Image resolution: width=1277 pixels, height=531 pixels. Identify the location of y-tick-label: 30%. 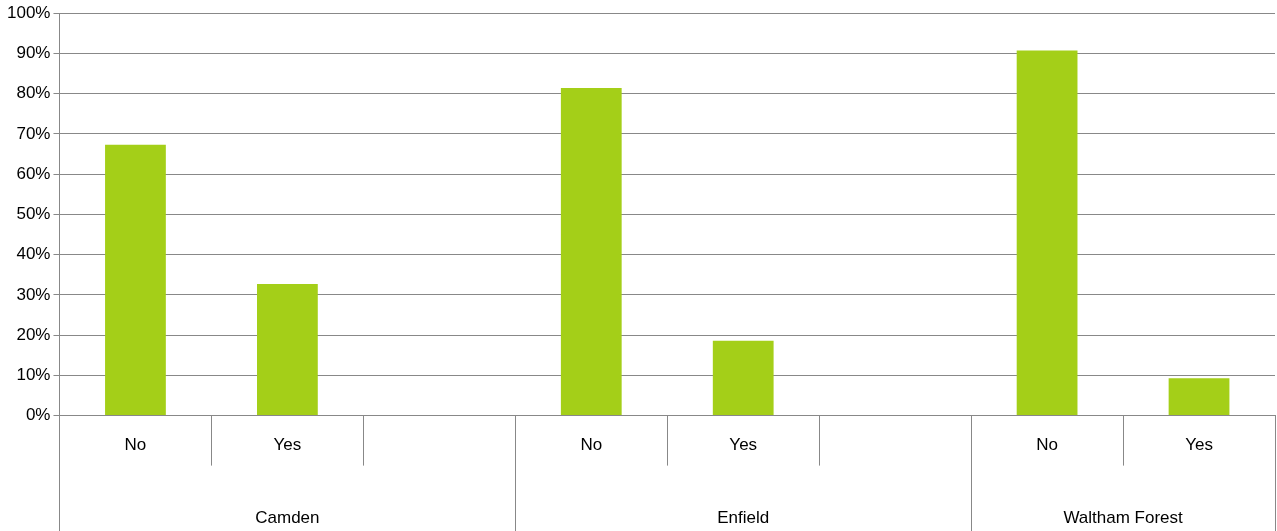
(33, 294).